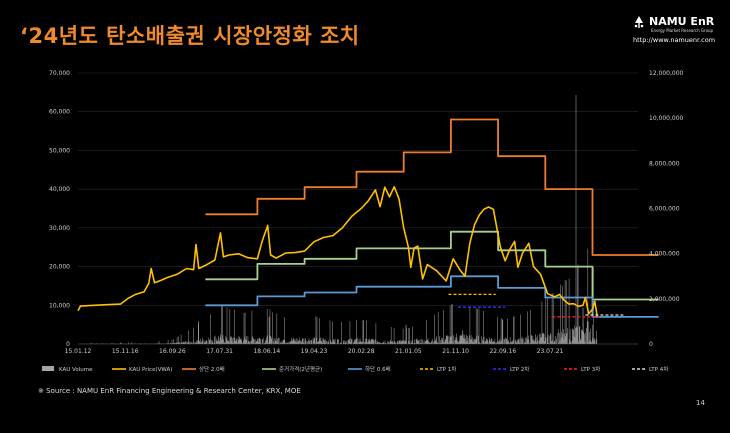  Describe the element at coordinates (314, 351) in the screenshot. I see `x-tick-label: 19.04.23` at that location.